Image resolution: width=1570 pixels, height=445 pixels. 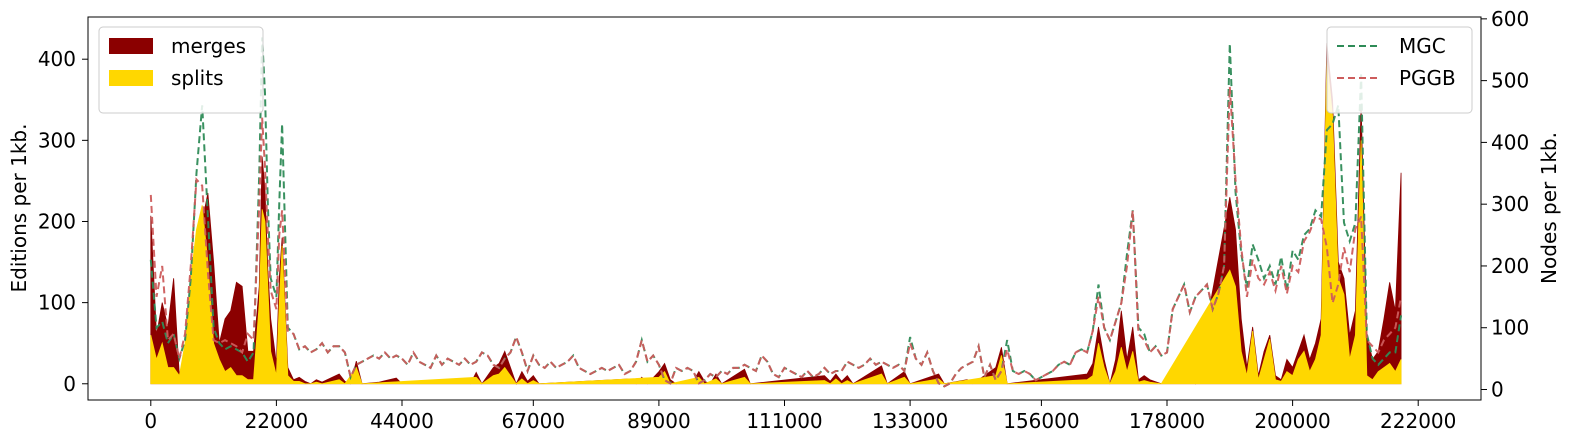 I want to click on legend-label-MGC: MGC, so click(x=1422, y=46).